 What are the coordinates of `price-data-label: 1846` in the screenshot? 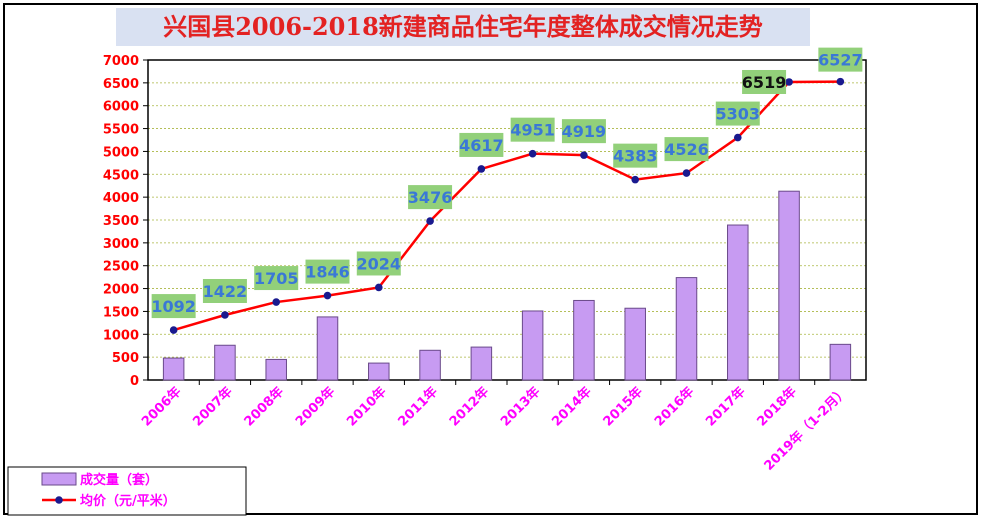 It's located at (327, 272).